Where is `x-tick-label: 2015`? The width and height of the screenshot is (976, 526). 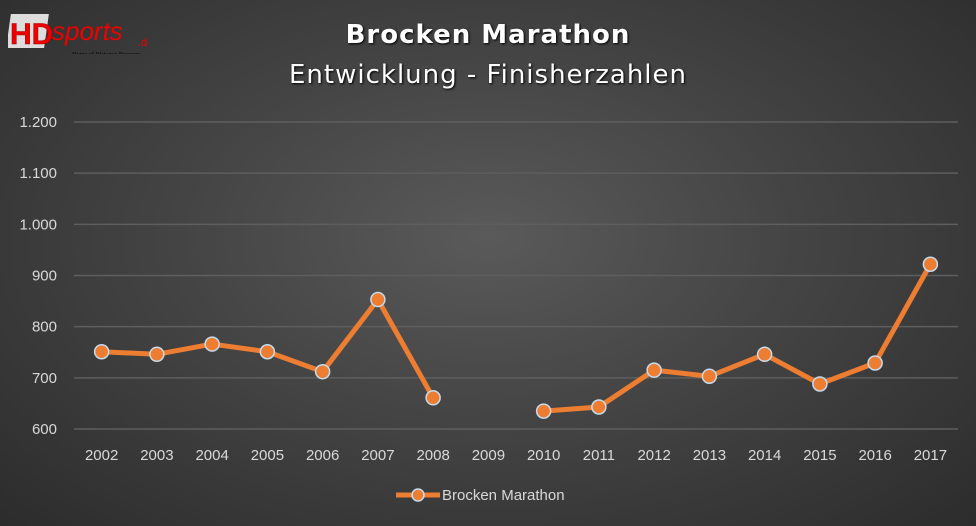
x-tick-label: 2015 is located at coordinates (819, 455).